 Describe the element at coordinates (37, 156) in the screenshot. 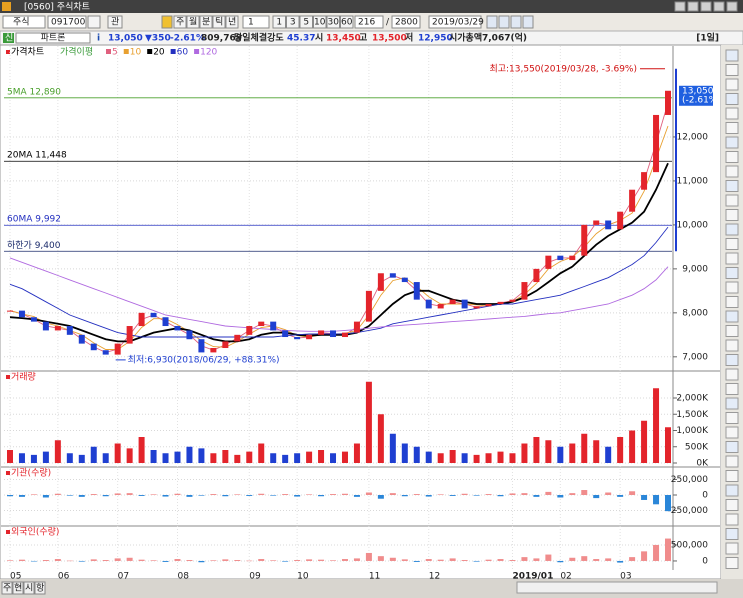

I see `reference-label: 20MA 11,448` at that location.